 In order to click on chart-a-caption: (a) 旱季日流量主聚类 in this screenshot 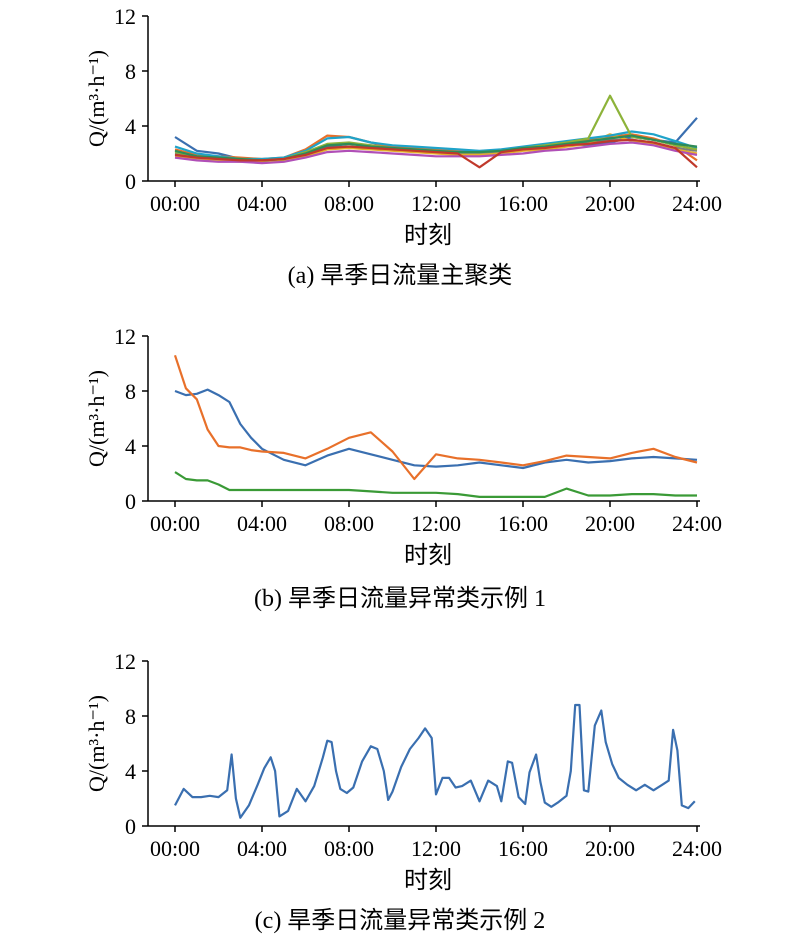, I will do `click(400, 276)`.